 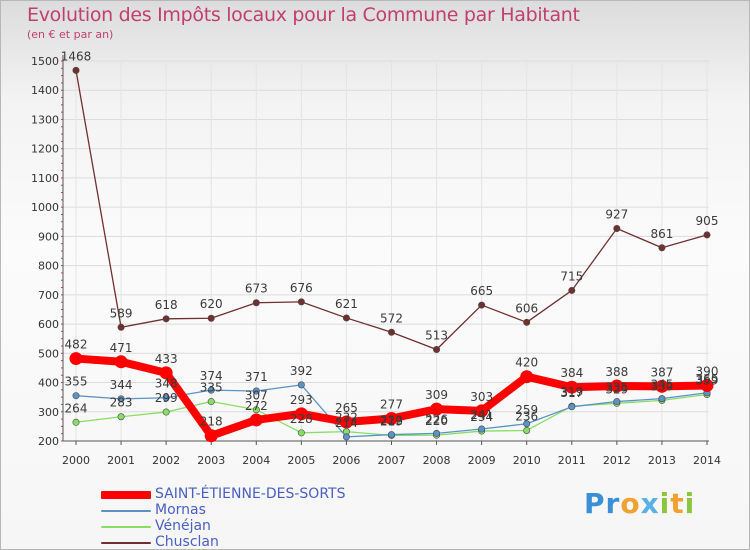 I want to click on series-3-label-2009: 665, so click(x=481, y=291).